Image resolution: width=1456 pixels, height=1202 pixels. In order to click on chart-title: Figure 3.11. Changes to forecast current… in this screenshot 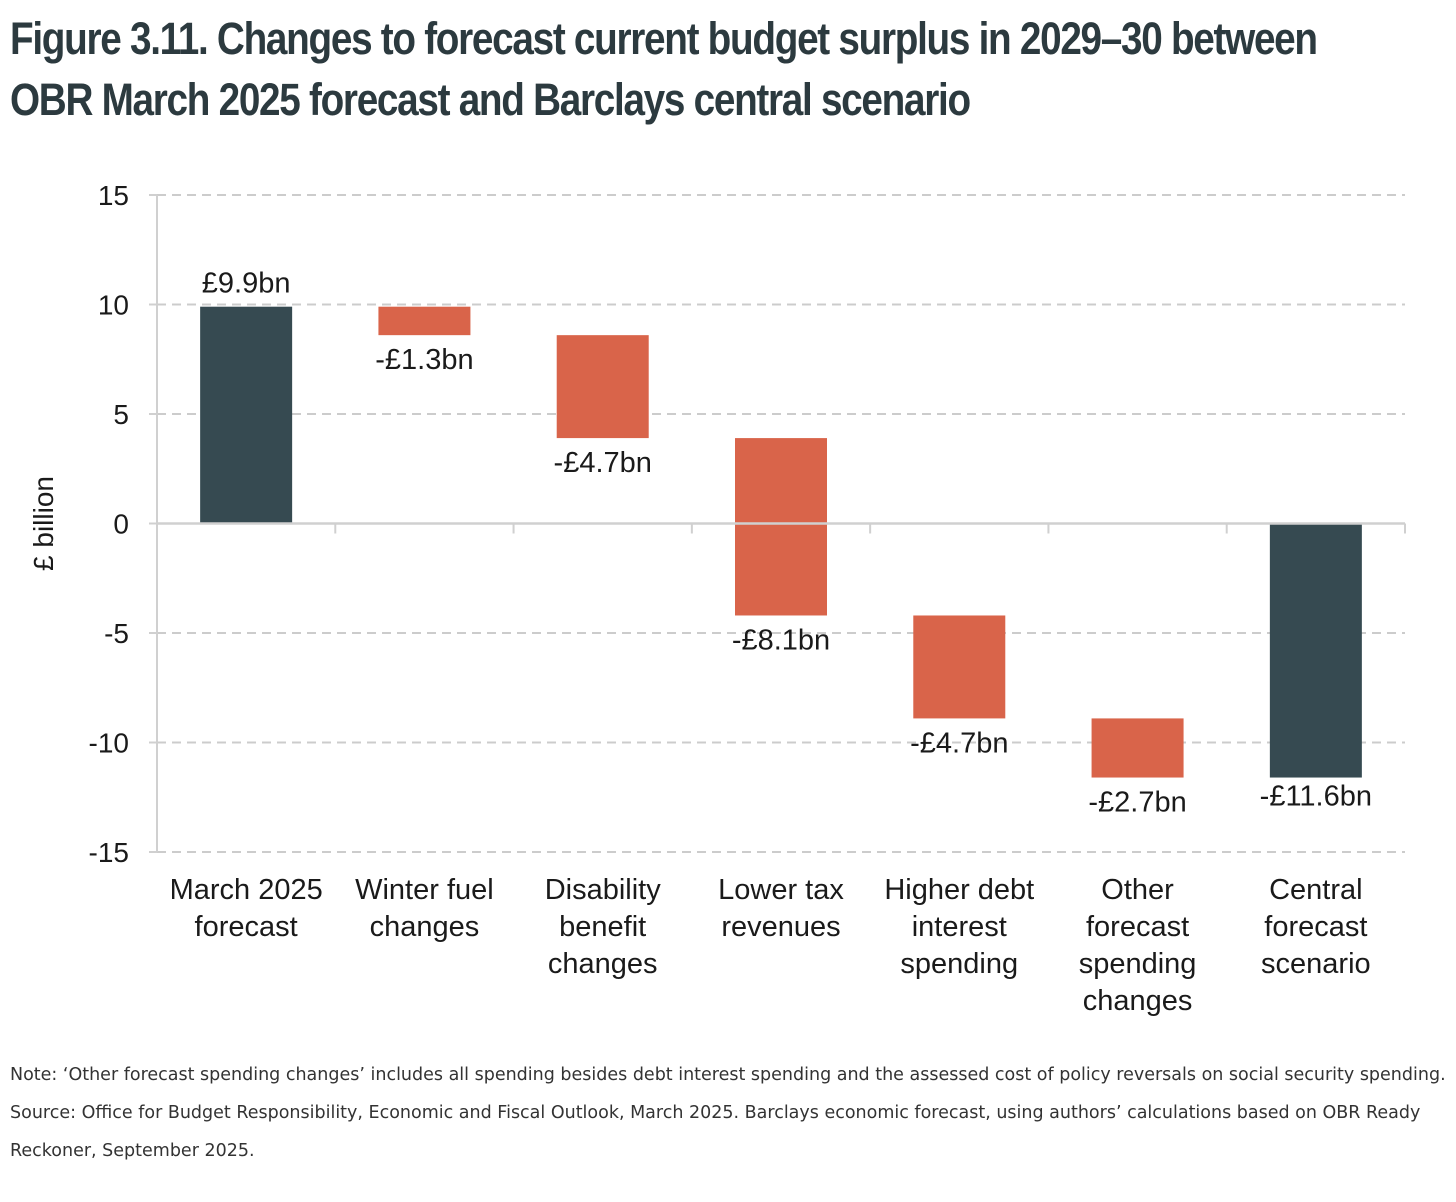, I will do `click(664, 69)`.